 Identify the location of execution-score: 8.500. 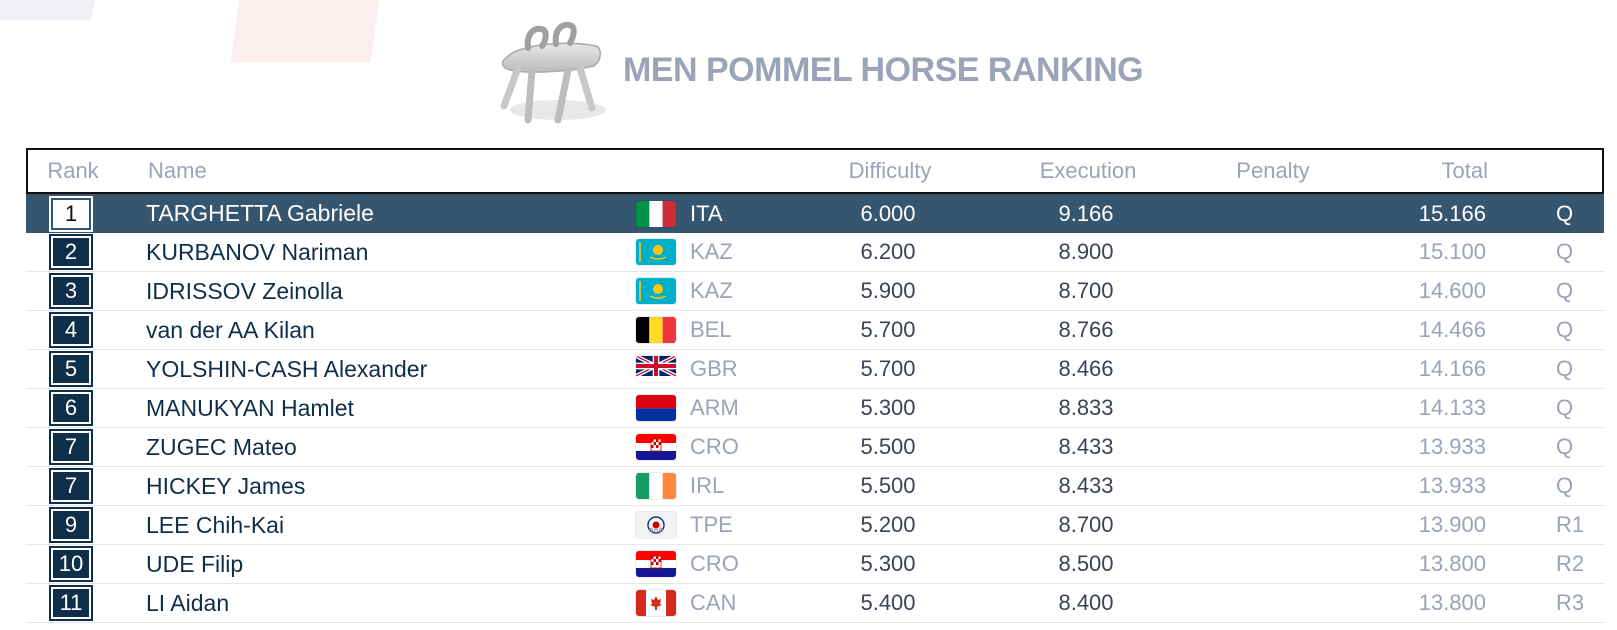
(1086, 563).